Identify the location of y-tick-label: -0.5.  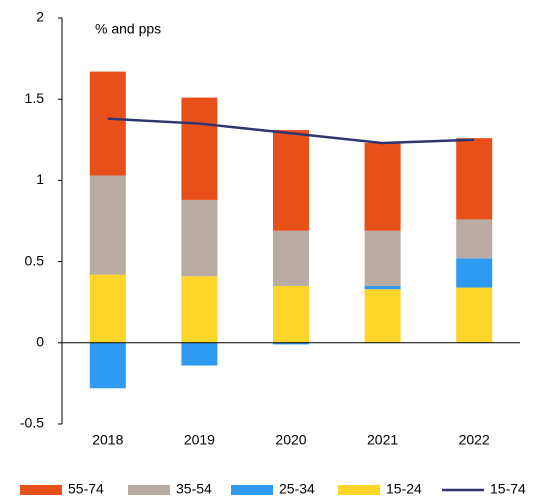
(32, 423).